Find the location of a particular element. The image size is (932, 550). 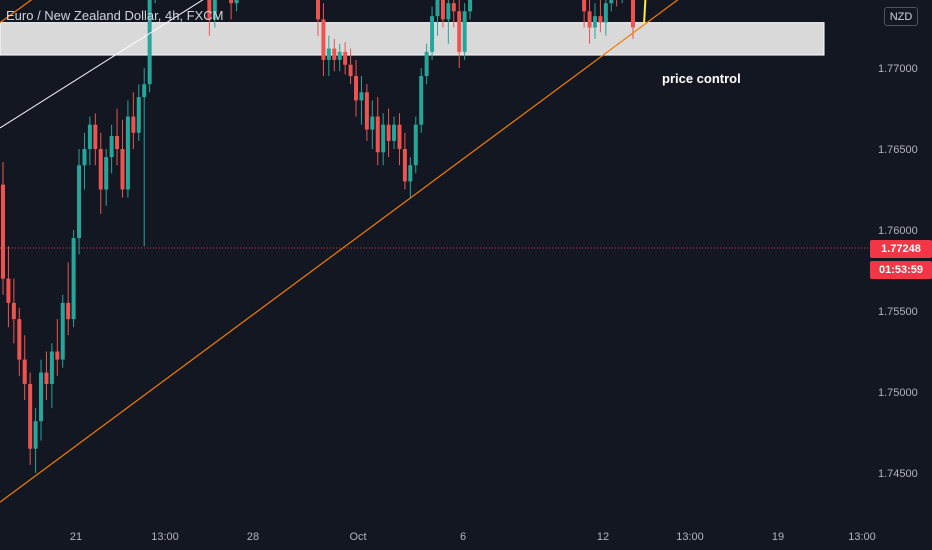

y-tick-label: 1.74500 is located at coordinates (898, 474).